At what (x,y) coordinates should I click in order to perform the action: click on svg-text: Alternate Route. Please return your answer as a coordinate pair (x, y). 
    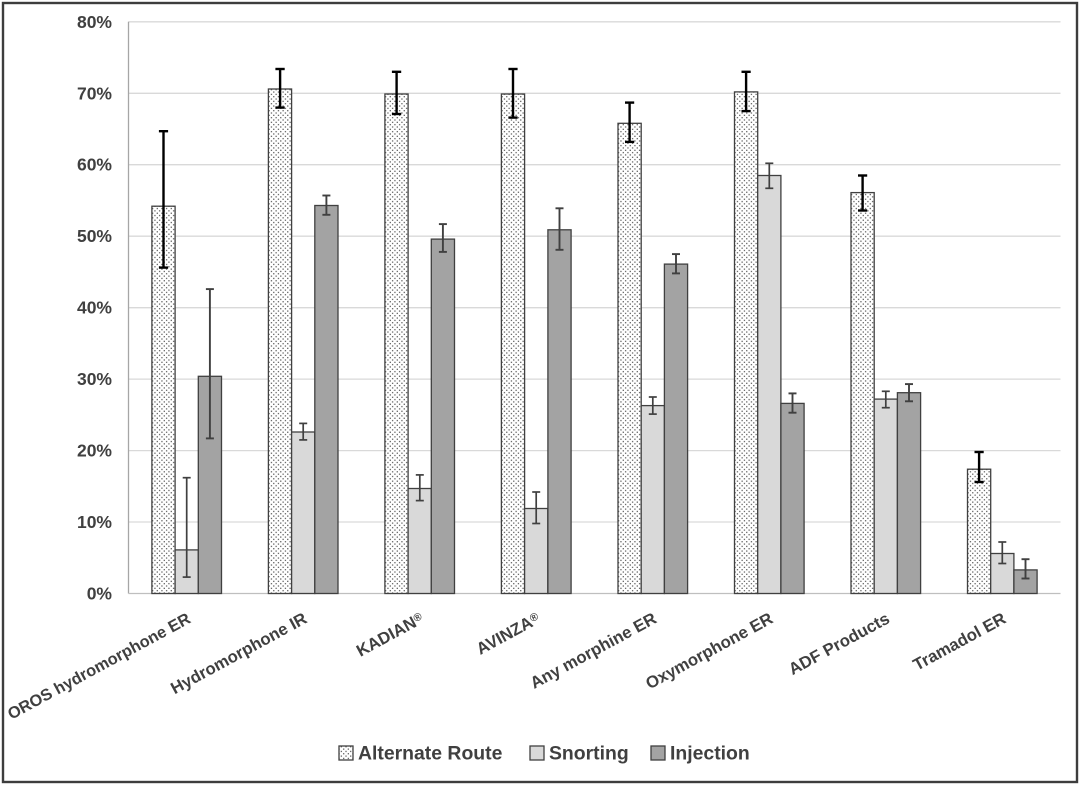
    Looking at the image, I should click on (430, 754).